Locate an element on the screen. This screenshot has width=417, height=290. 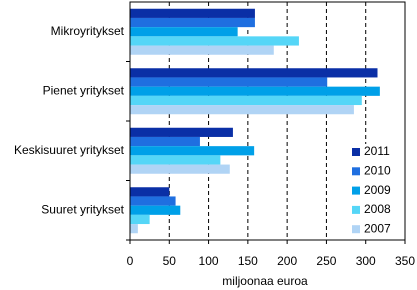
x-axis-label: miljoonaa euroa is located at coordinates (265, 281).